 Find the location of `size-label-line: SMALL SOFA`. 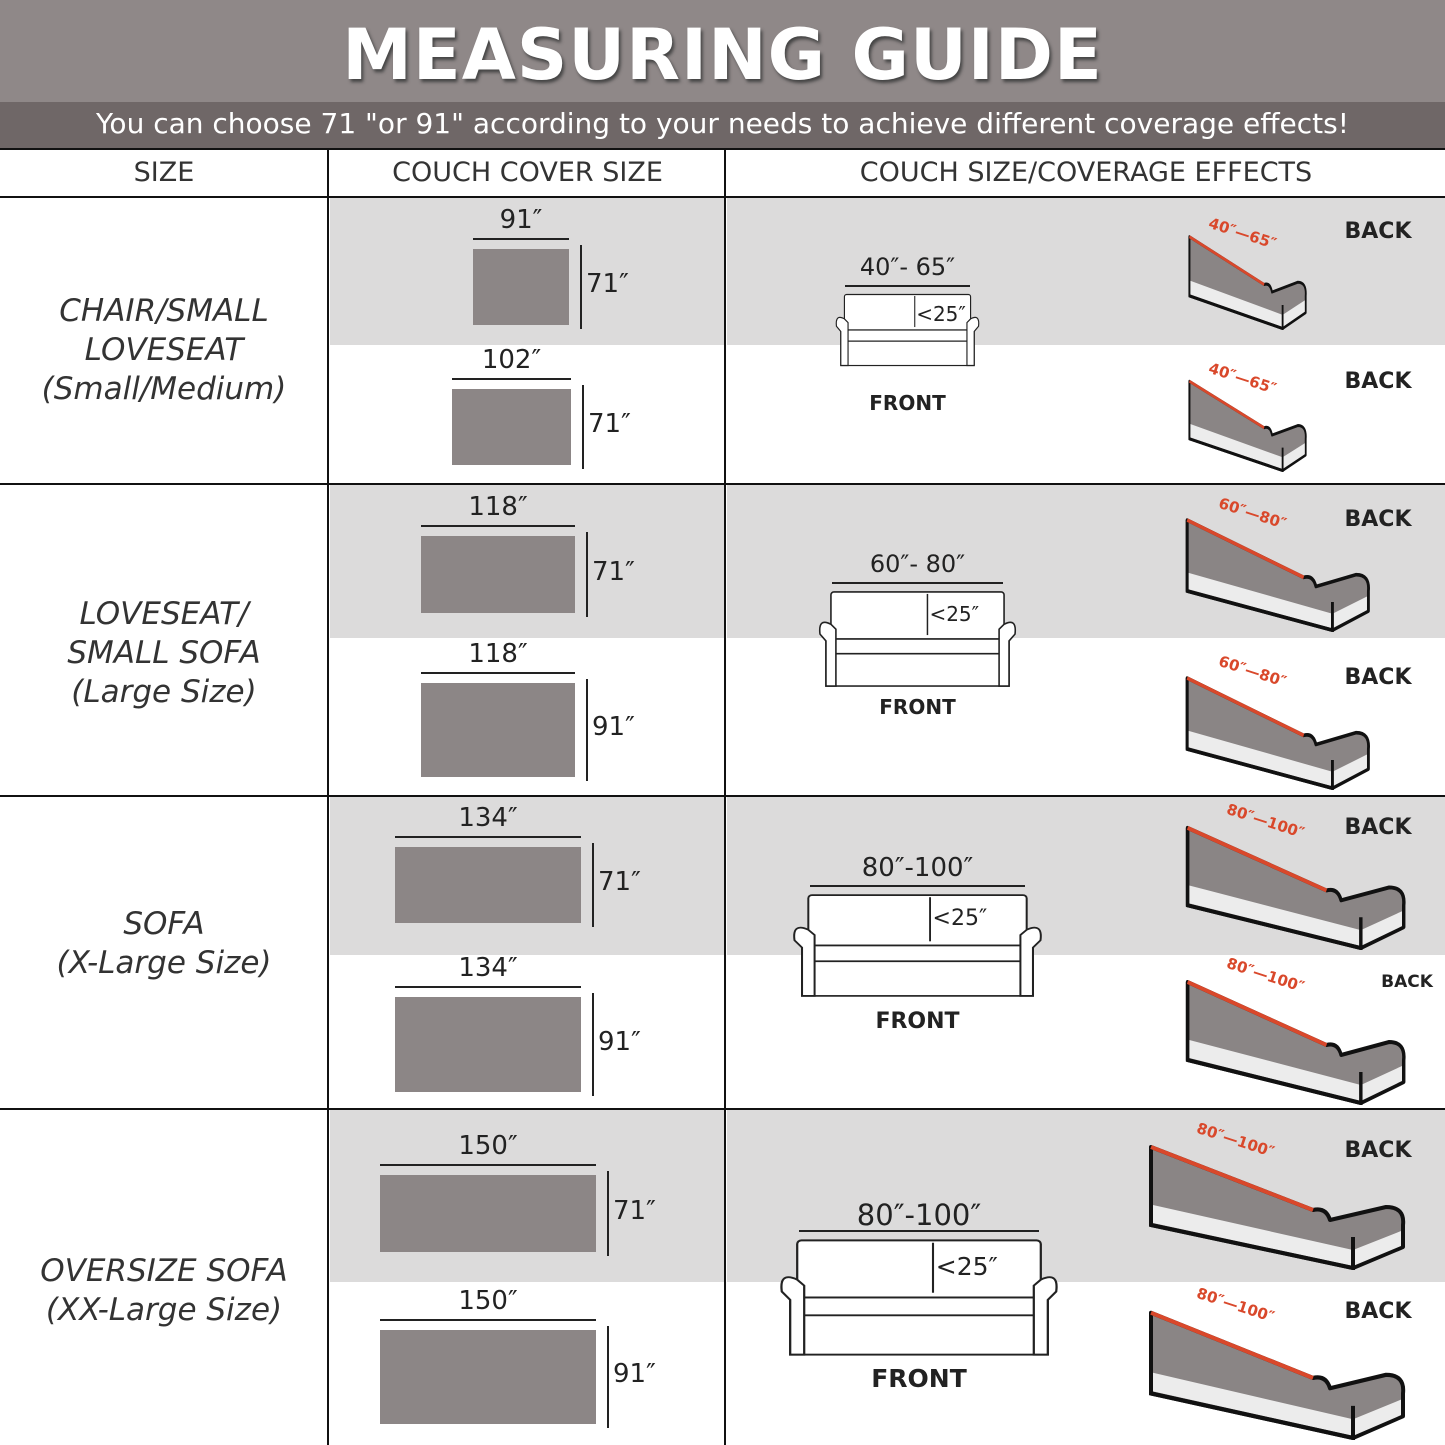

size-label-line: SMALL SOFA is located at coordinates (164, 653).